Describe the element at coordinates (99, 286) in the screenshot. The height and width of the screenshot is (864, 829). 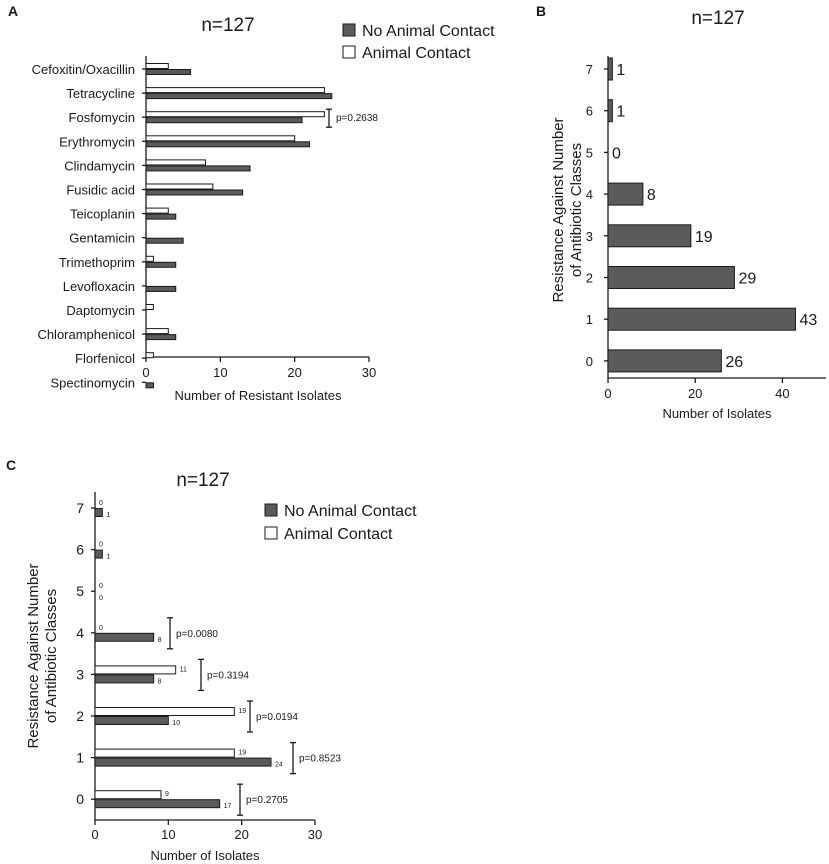
I see `category-label: Levofloxacin` at that location.